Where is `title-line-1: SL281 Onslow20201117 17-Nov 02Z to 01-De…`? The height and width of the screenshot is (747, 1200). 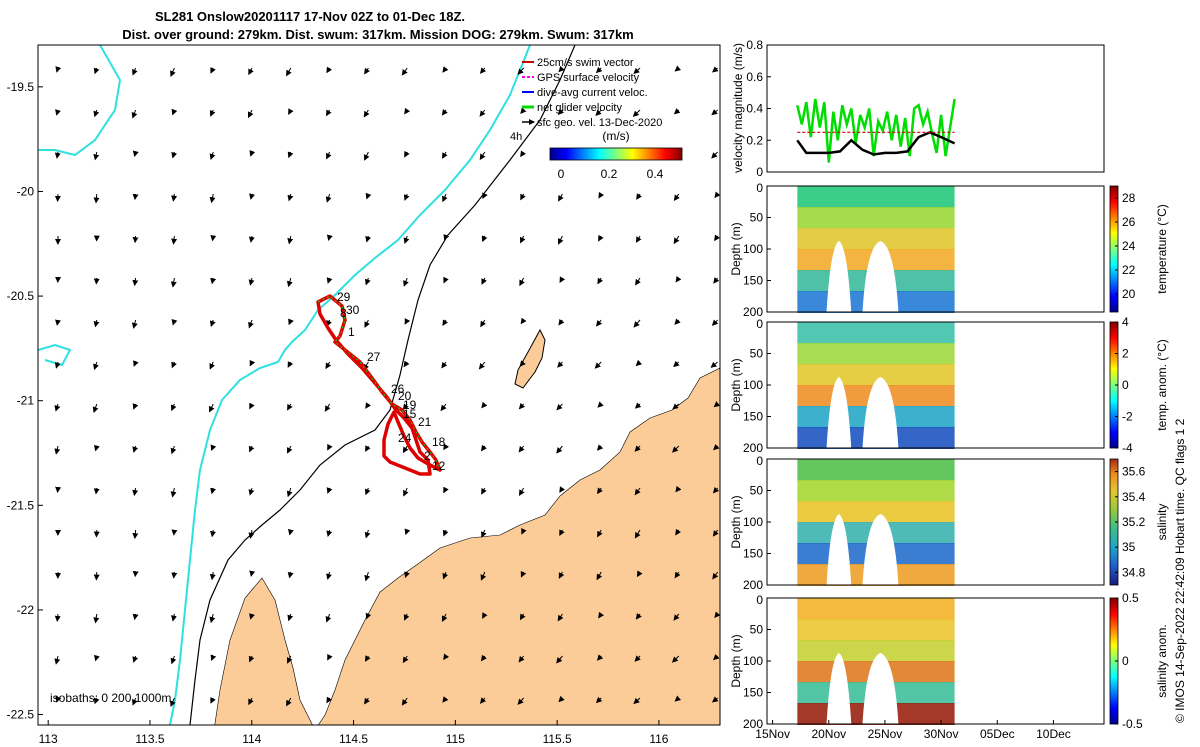
title-line-1: SL281 Onslow20201117 17-Nov 02Z to 01-De… is located at coordinates (310, 16).